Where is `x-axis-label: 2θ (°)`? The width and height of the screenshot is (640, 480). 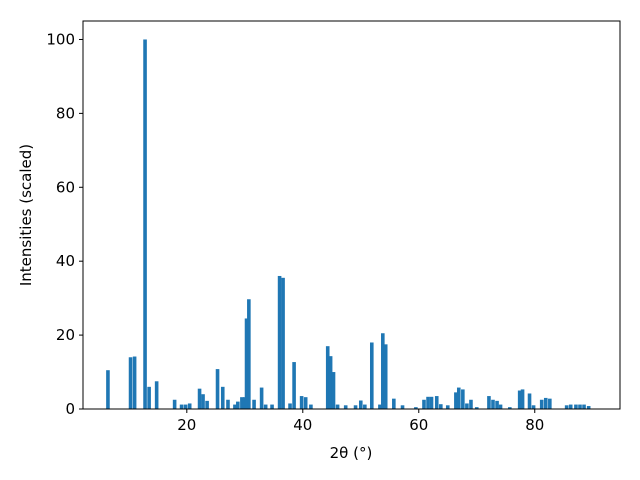
x-axis-label: 2θ (°) is located at coordinates (351, 453).